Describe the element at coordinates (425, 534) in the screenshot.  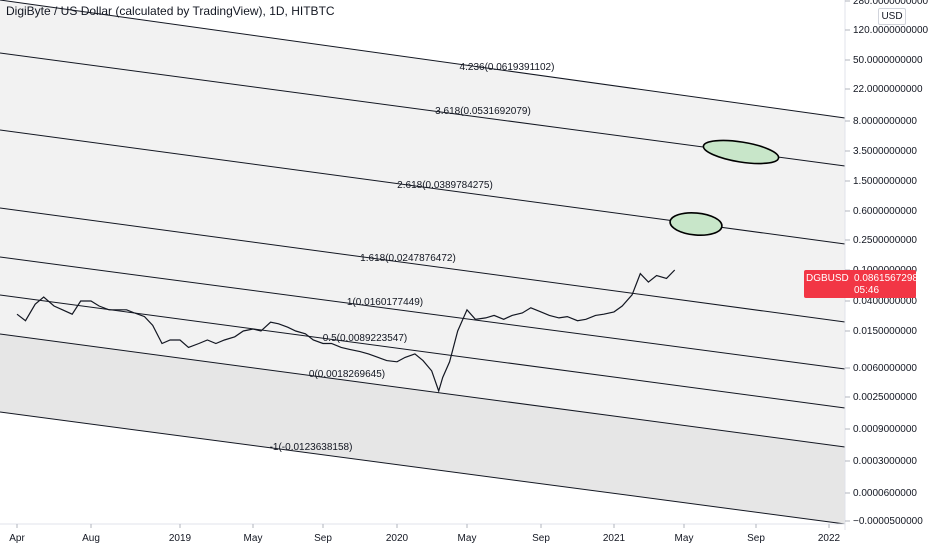
I see `x-axis: Apr Aug 2019 May Sep 2020 May Sep 2021 May Sep 2022` at that location.